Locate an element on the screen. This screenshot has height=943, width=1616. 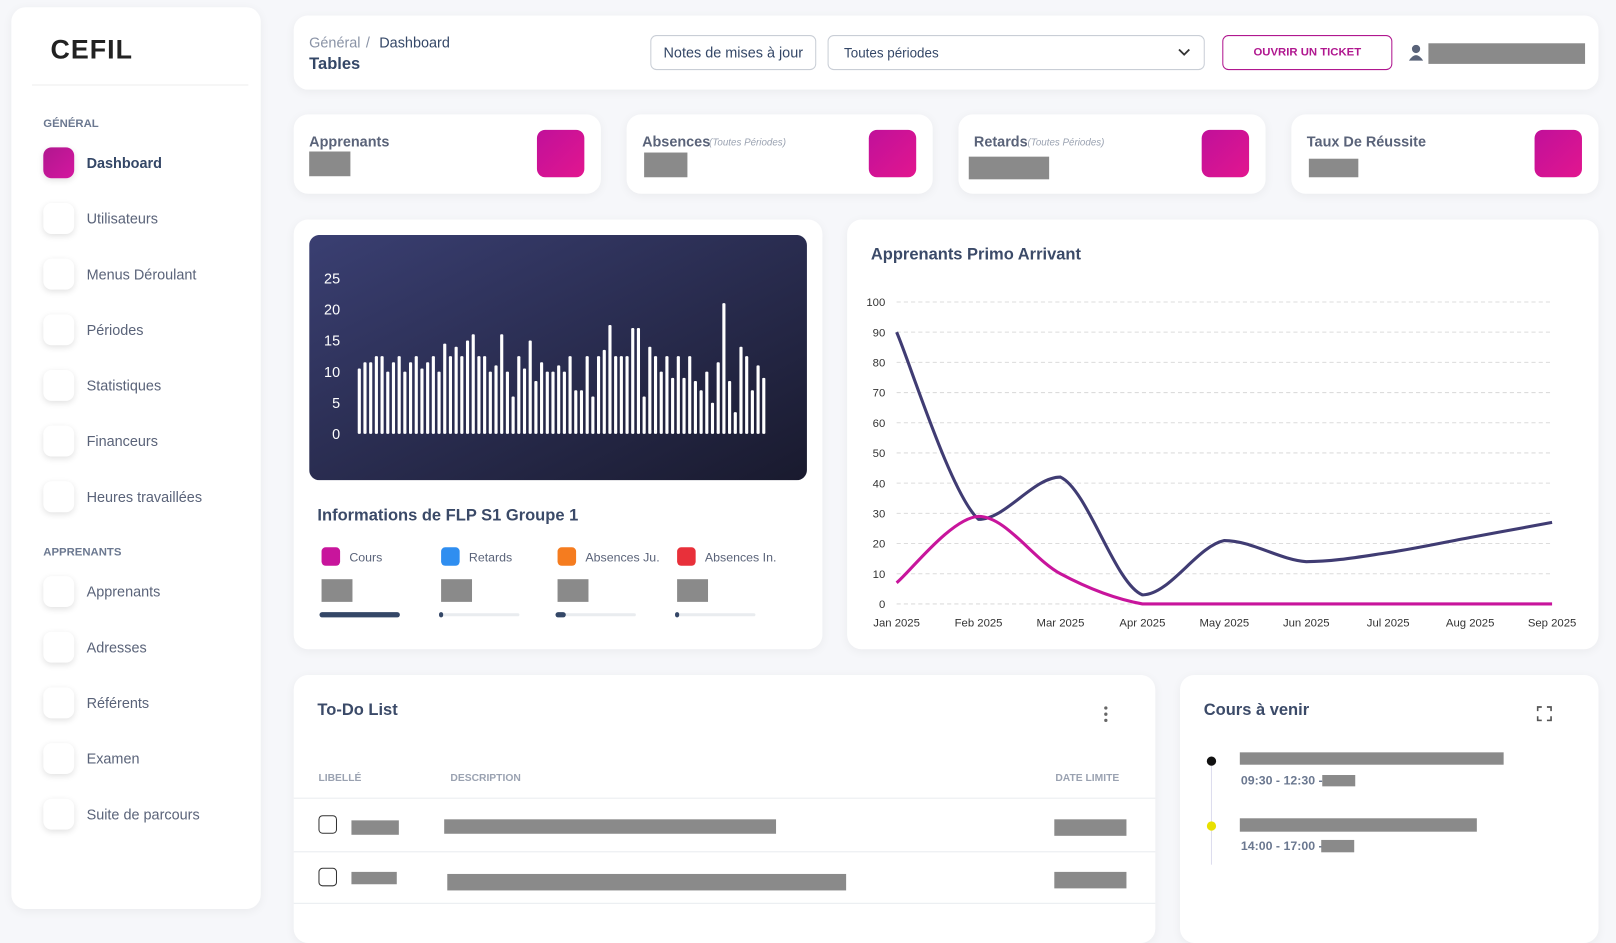
timeline is located at coordinates (1211, 815).